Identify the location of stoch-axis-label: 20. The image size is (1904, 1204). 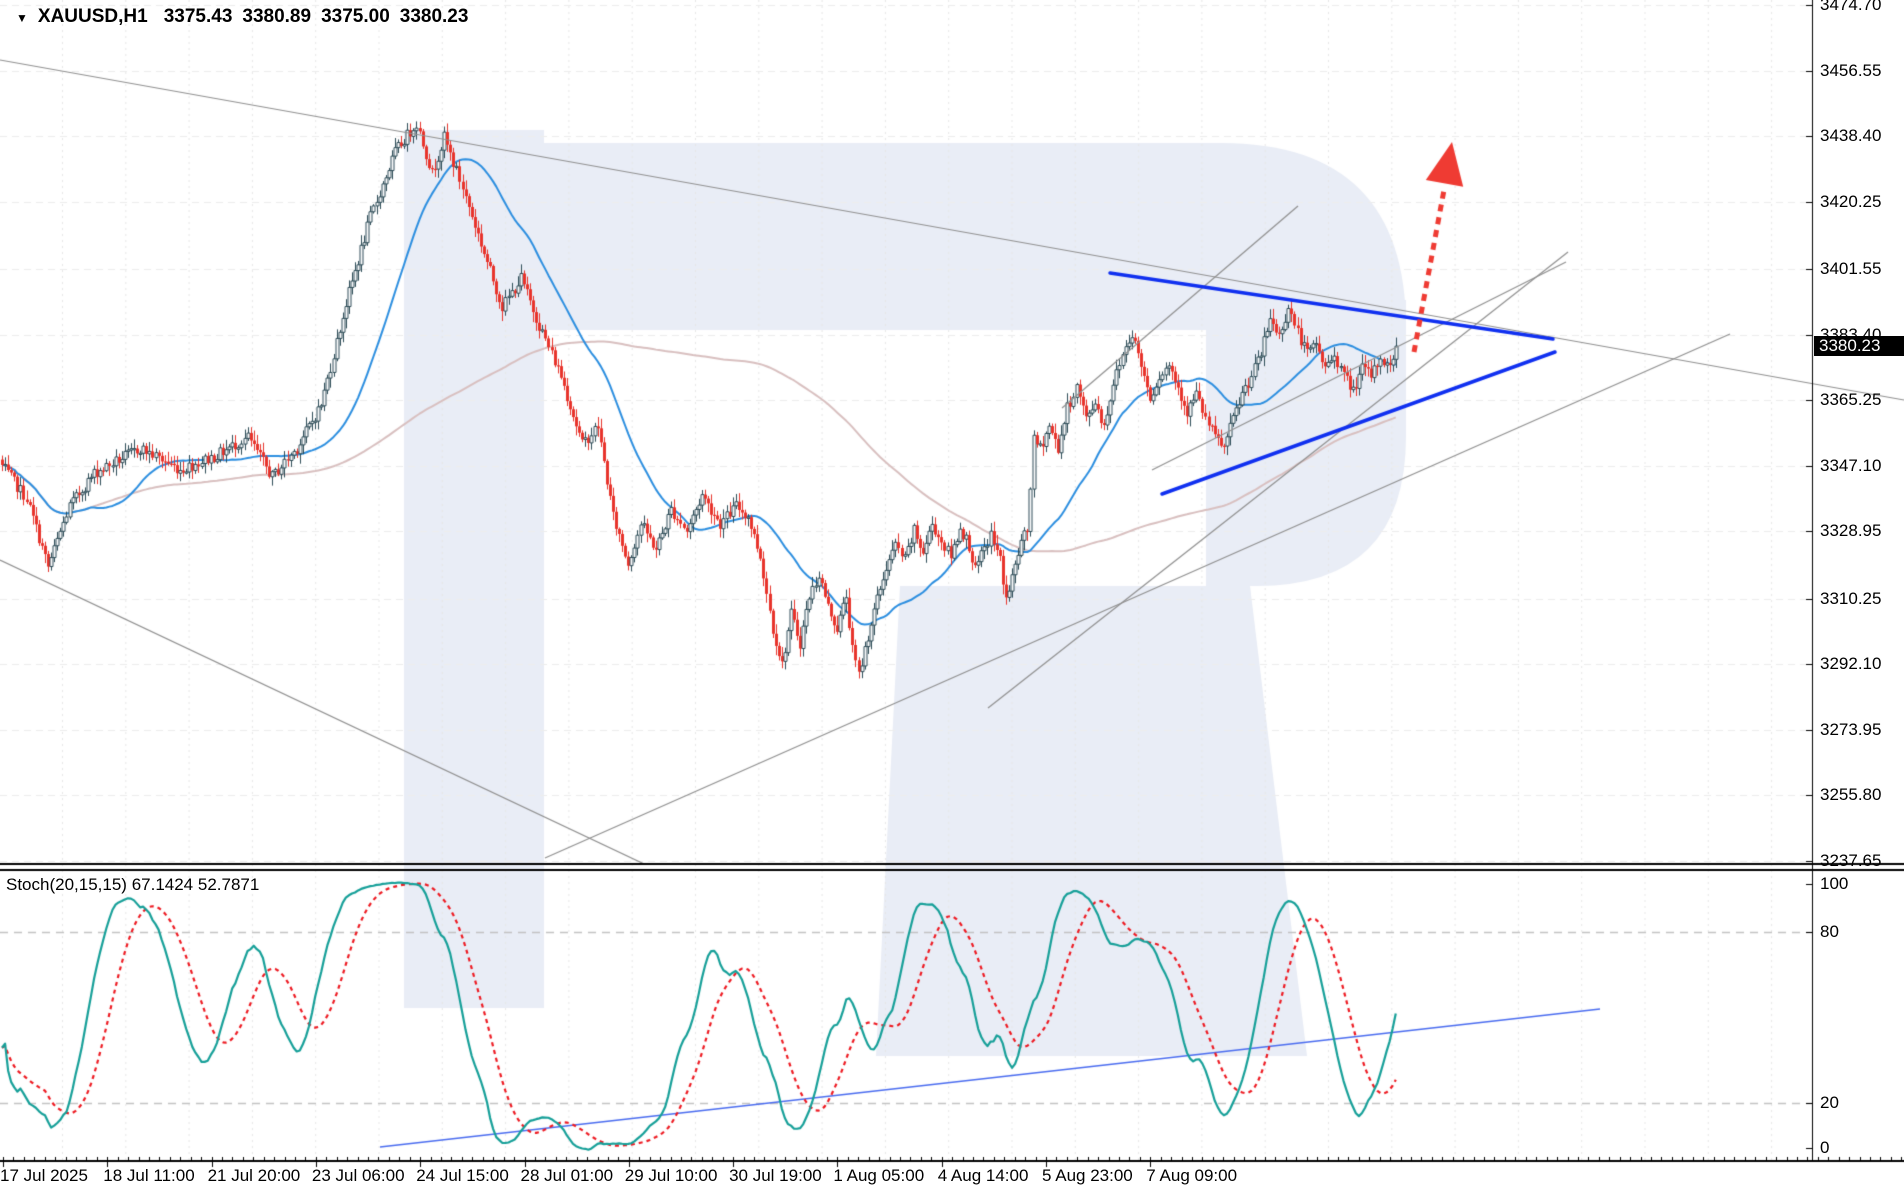
(1829, 1102).